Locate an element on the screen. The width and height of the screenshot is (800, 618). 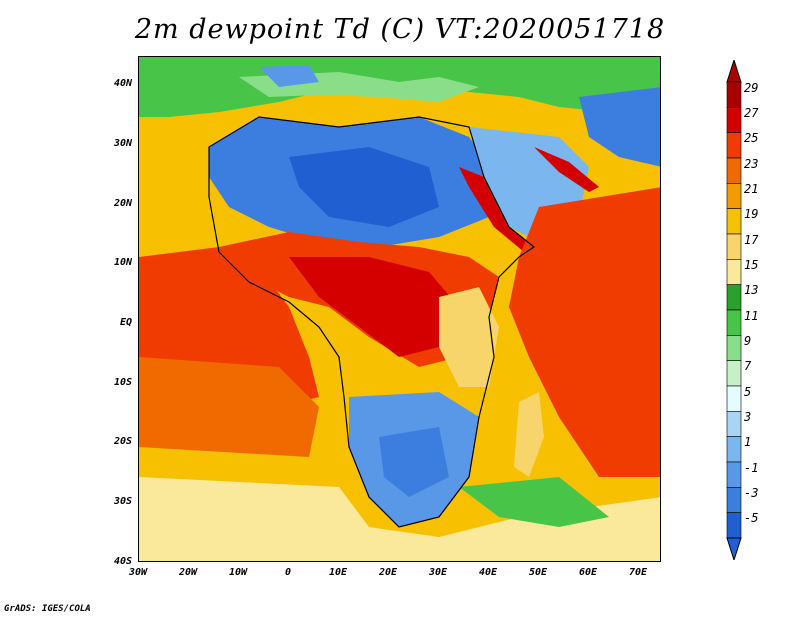
east-africa is located at coordinates (469, 337).